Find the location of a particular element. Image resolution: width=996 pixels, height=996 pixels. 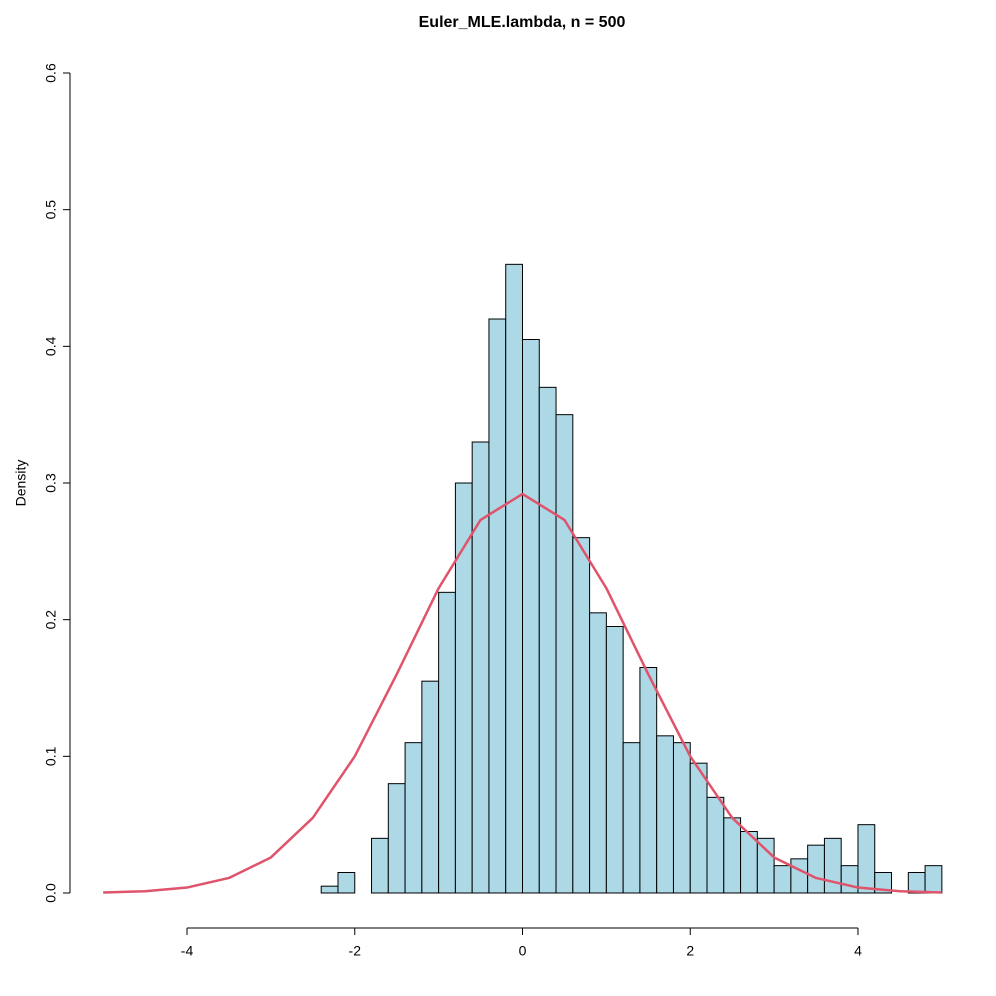

y-tick-label: 0.2 is located at coordinates (51, 620).